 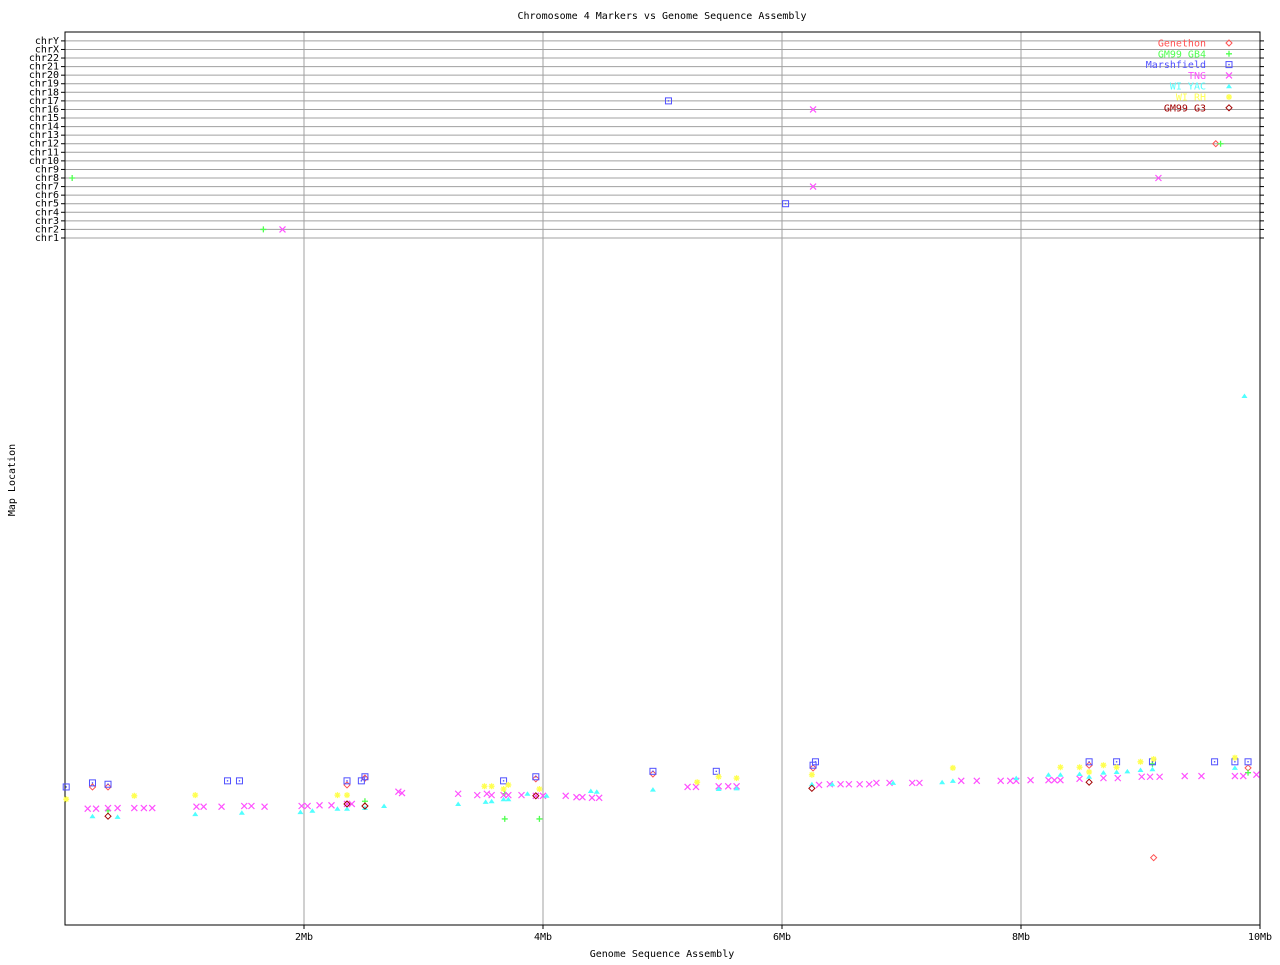 What do you see at coordinates (47, 169) in the screenshot?
I see `y-tick-label: chr9` at bounding box center [47, 169].